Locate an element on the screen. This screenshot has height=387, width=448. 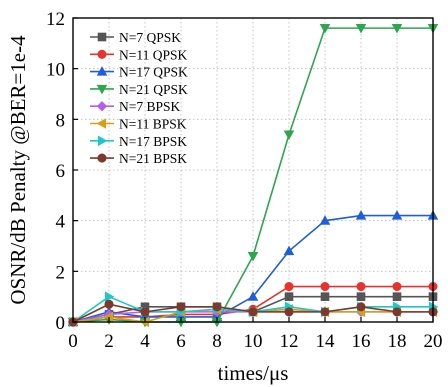
y-tick-label: 6 is located at coordinates (61, 171).